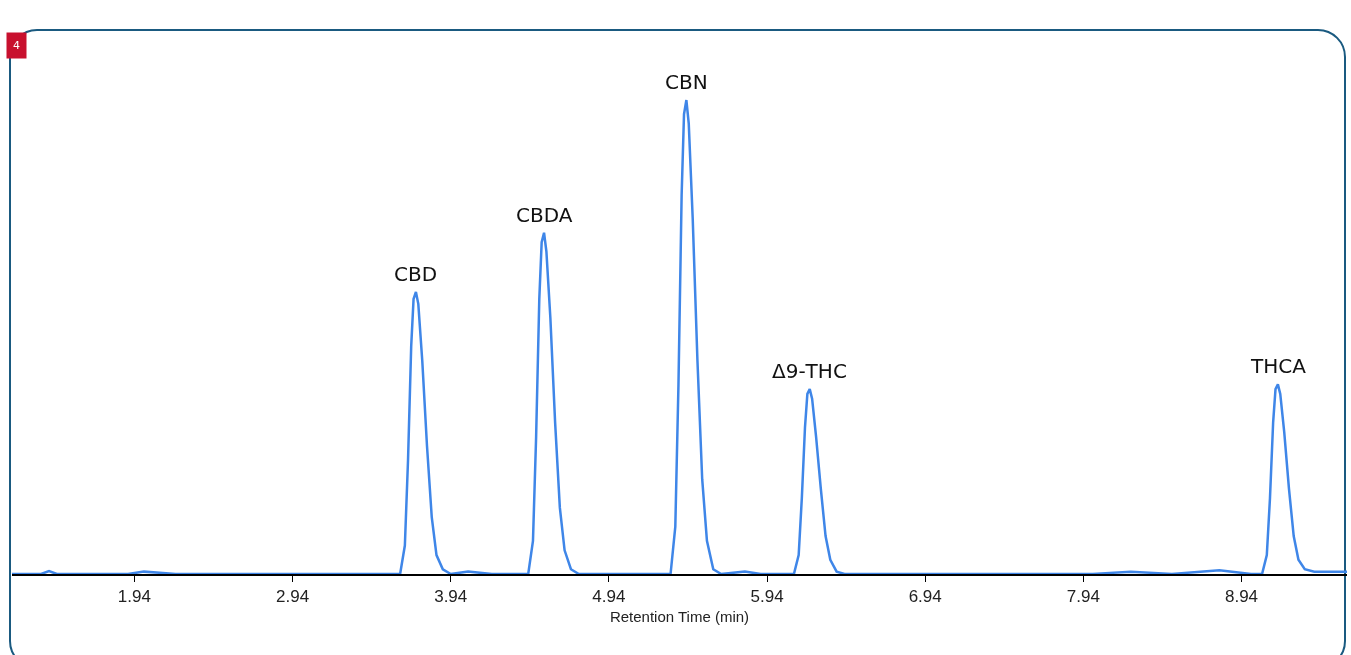 This screenshot has height=655, width=1351. What do you see at coordinates (1278, 366) in the screenshot?
I see `annotation: THCA` at bounding box center [1278, 366].